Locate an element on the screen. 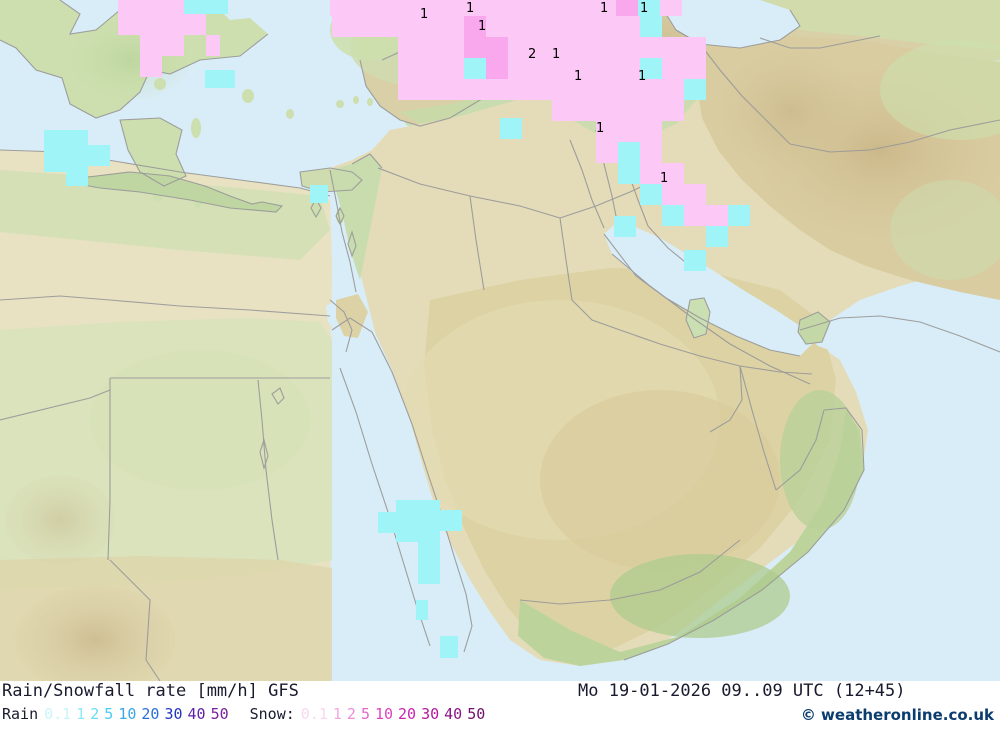 The height and width of the screenshot is (733, 1000). forecast-datetime: Mo 19-01-2026 09..09 UTC (12+45) is located at coordinates (742, 691).